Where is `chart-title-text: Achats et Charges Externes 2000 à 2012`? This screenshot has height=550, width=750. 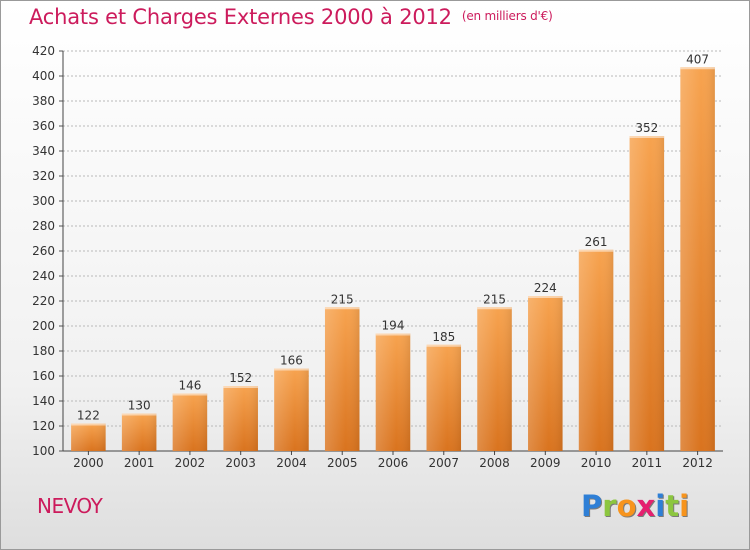 chart-title-text: Achats et Charges Externes 2000 à 2012 is located at coordinates (240, 17).